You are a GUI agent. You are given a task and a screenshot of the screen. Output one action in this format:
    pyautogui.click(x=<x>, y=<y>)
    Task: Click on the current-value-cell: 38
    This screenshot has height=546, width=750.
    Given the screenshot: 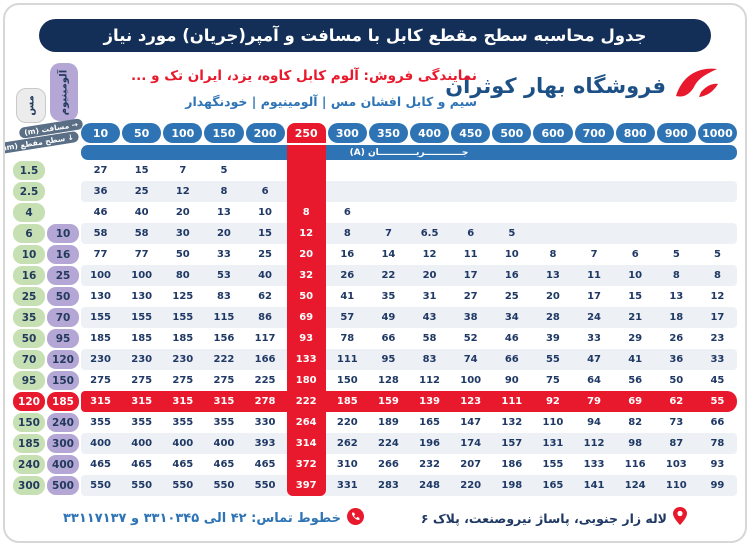 What is the action you would take?
    pyautogui.click(x=470, y=317)
    